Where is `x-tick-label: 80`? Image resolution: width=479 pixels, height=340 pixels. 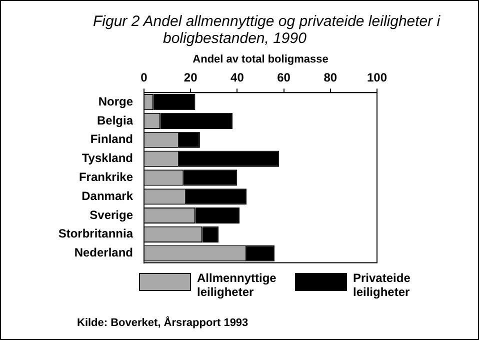 x-tick-label: 80 is located at coordinates (331, 77).